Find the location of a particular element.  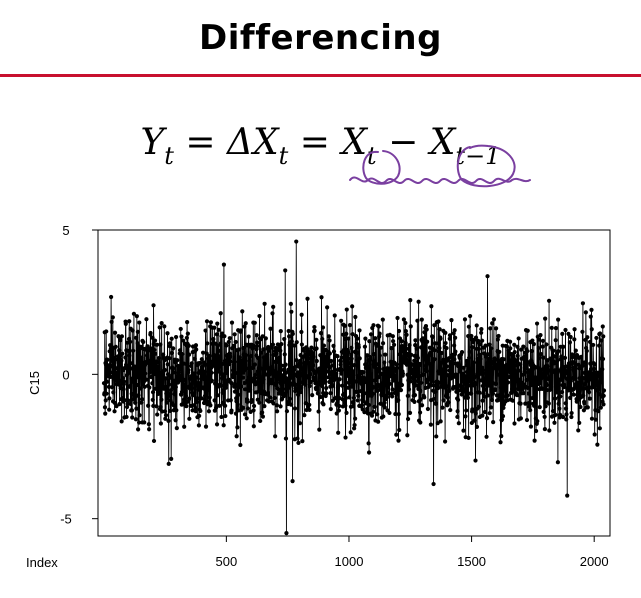

x-axis-label: Index is located at coordinates (42, 562).